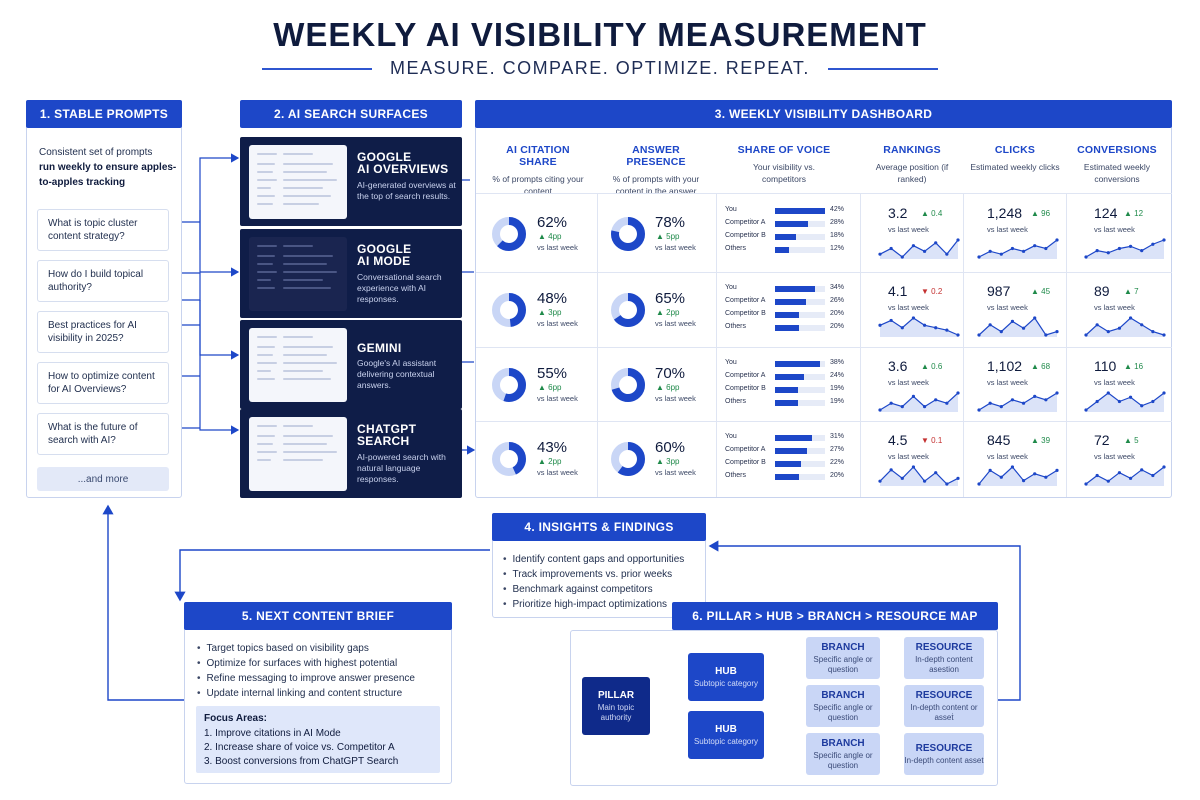  I want to click on ranking-delta: ▲ 0.4, so click(932, 213).